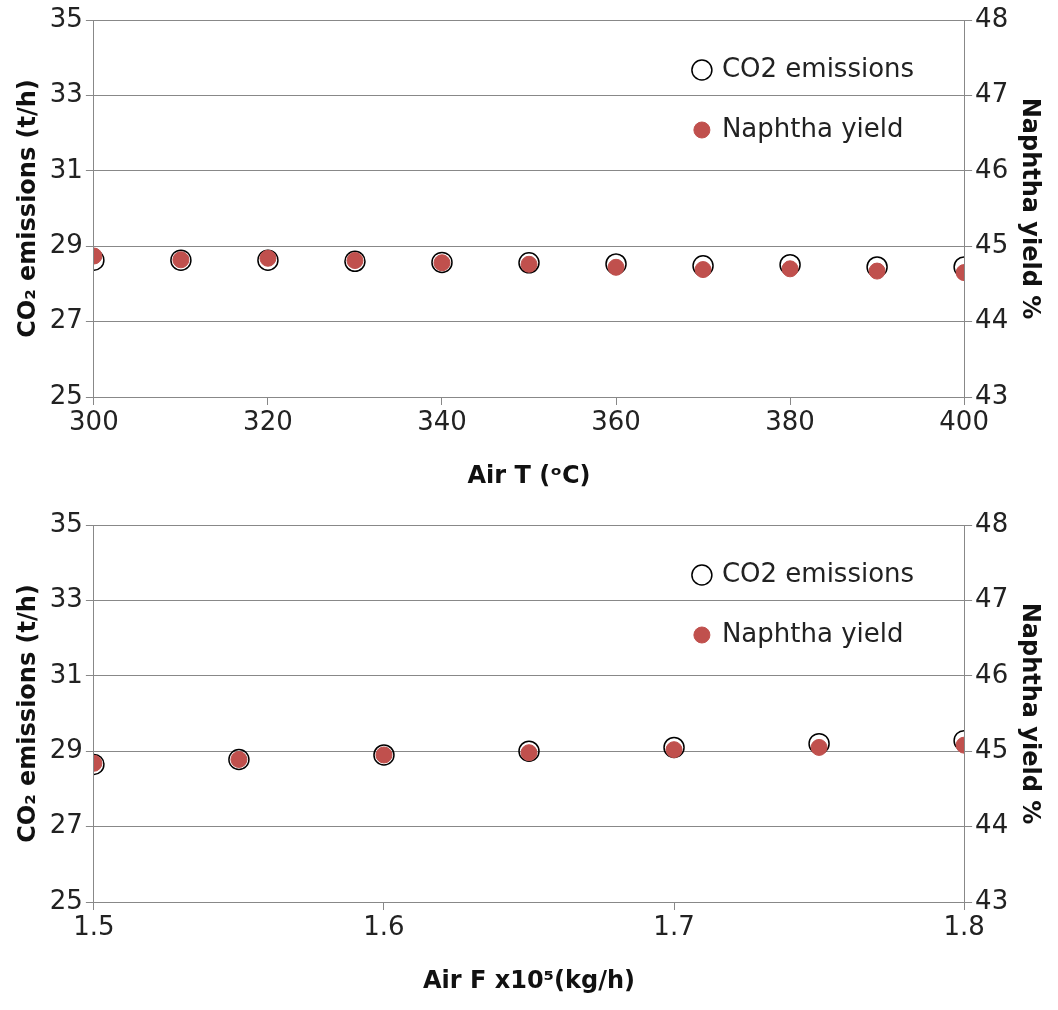 Image resolution: width=1058 pixels, height=1010 pixels. What do you see at coordinates (674, 926) in the screenshot?
I see `x-tick-label: 1.7` at bounding box center [674, 926].